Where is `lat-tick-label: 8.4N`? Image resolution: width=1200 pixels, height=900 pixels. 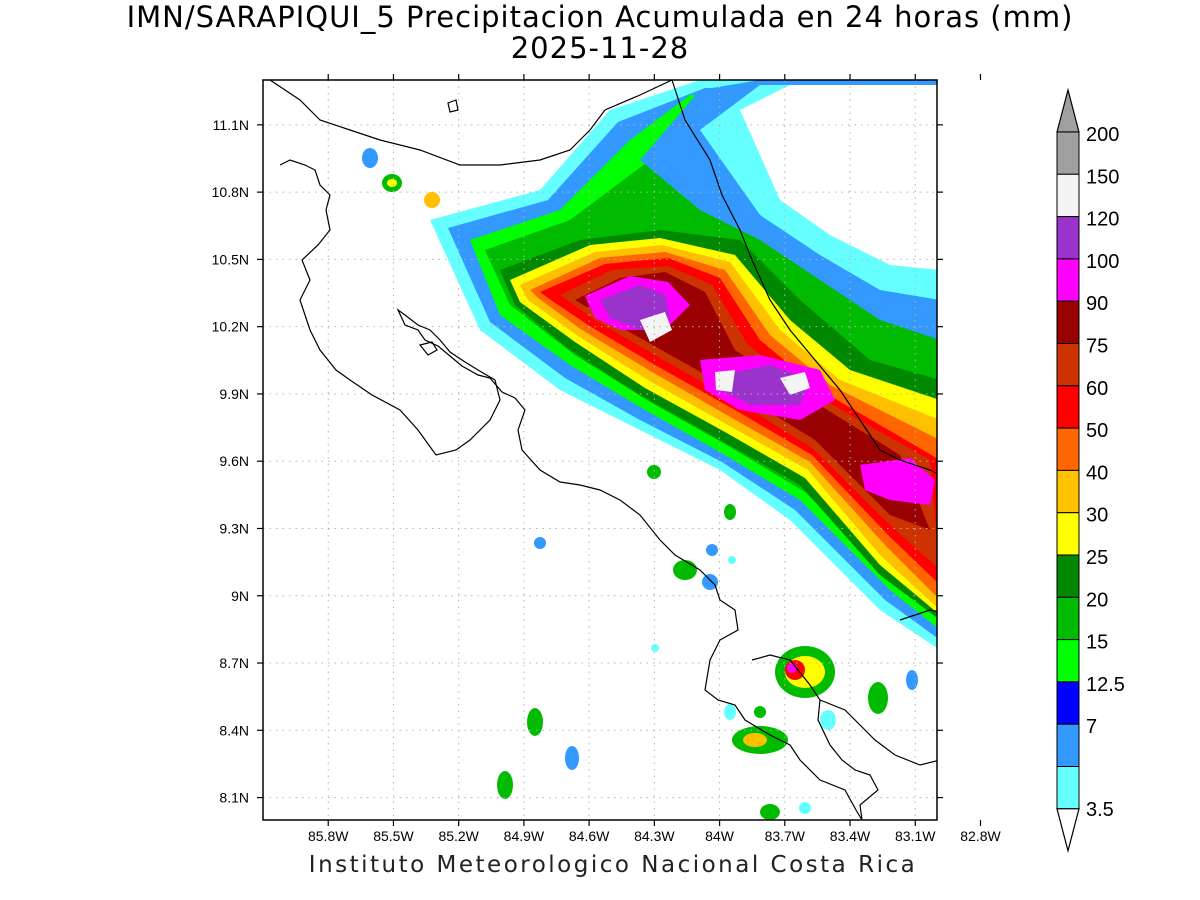
lat-tick-label: 8.4N is located at coordinates (234, 730).